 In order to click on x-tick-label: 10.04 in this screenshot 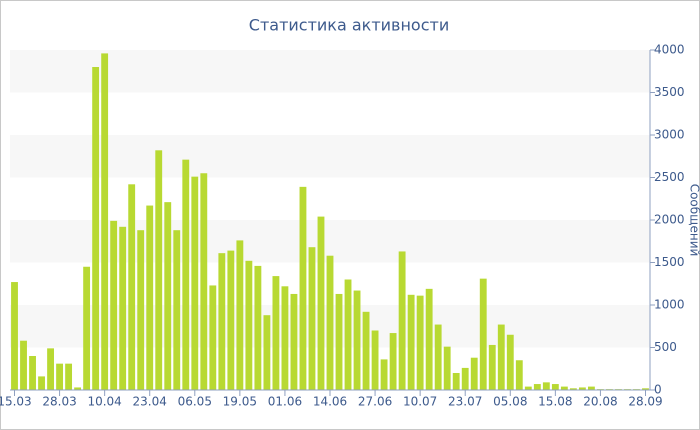, I will do `click(104, 402)`.